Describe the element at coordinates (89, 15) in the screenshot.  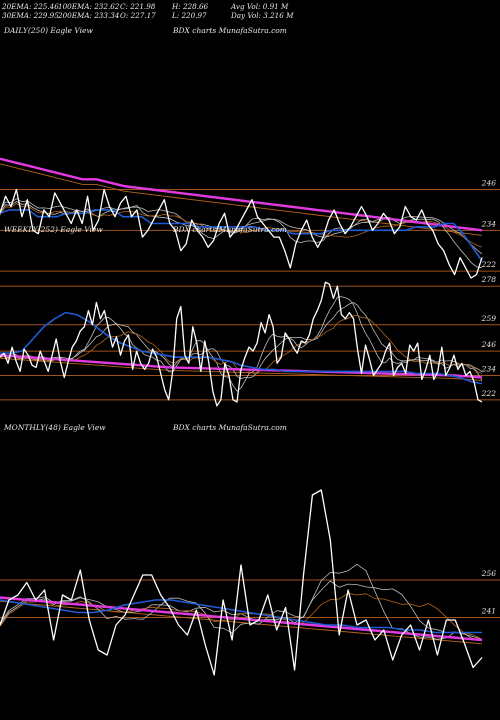
I see `stat-200ema: 200EMA: 233.34` at that location.